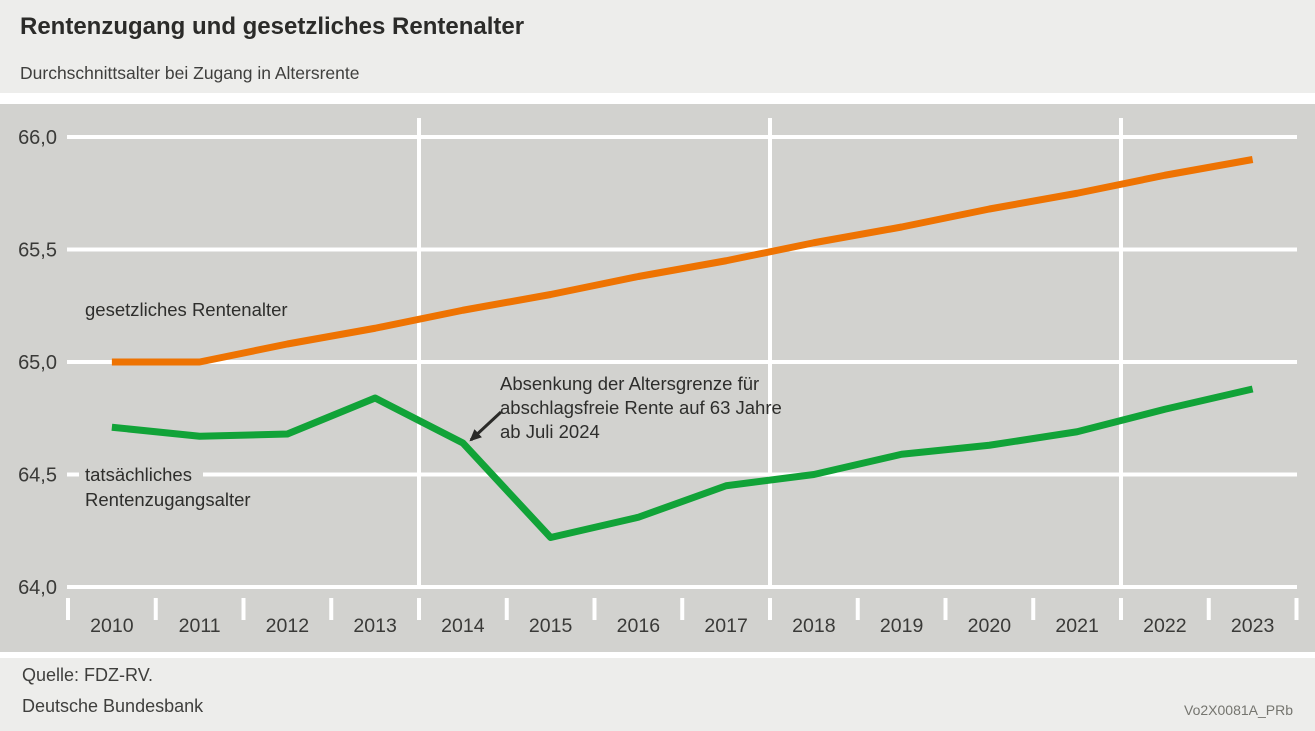  I want to click on x-axis-label: 2015, so click(551, 626).